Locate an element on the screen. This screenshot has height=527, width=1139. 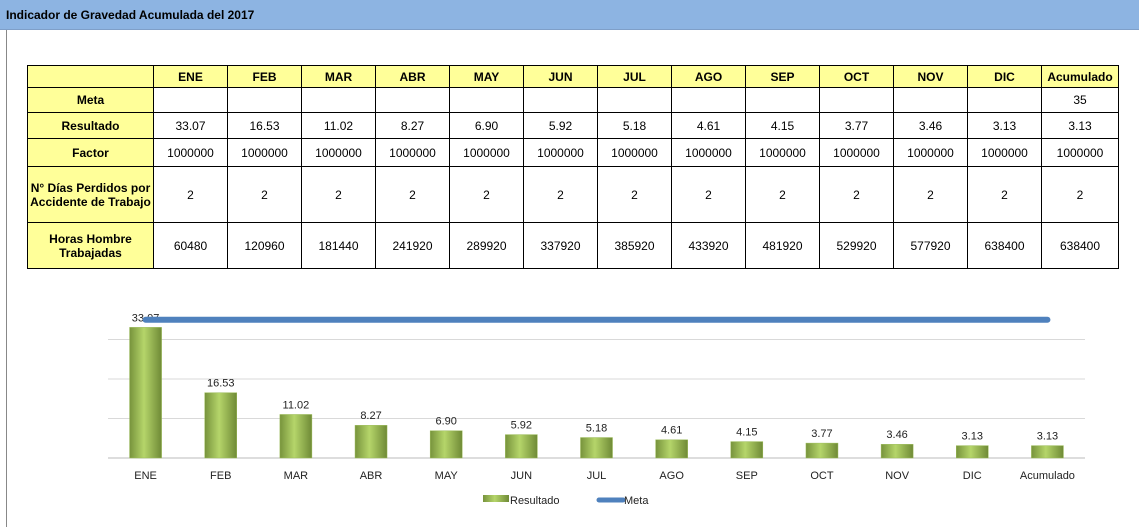
column-header: FEB is located at coordinates (264, 76).